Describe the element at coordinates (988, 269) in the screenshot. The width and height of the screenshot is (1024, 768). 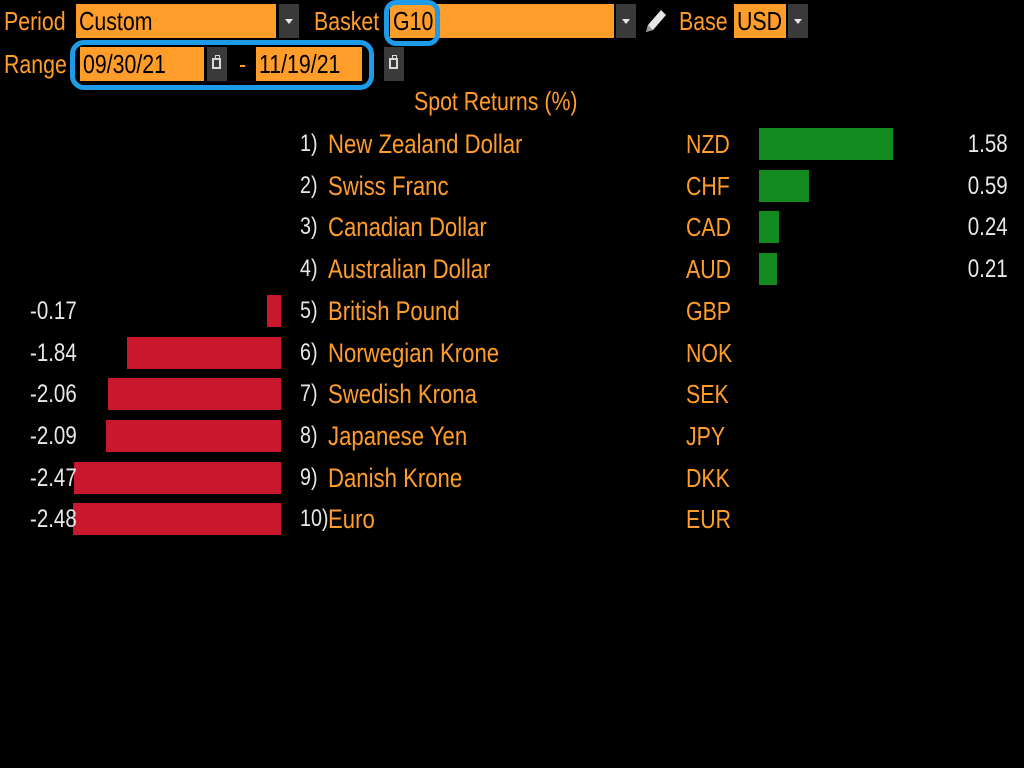
I see `value-label: 0.21` at that location.